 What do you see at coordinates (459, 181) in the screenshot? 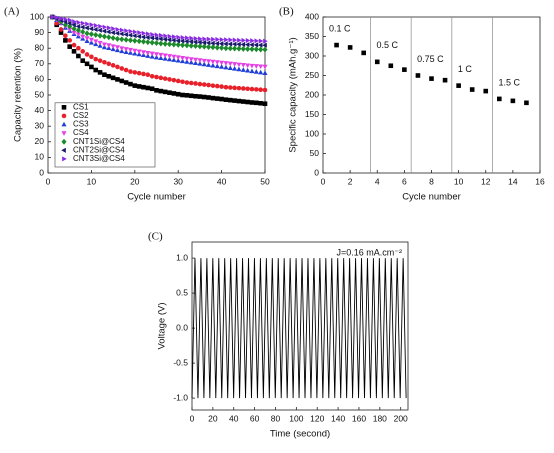
I see `x-tick-label: 10` at bounding box center [459, 181].